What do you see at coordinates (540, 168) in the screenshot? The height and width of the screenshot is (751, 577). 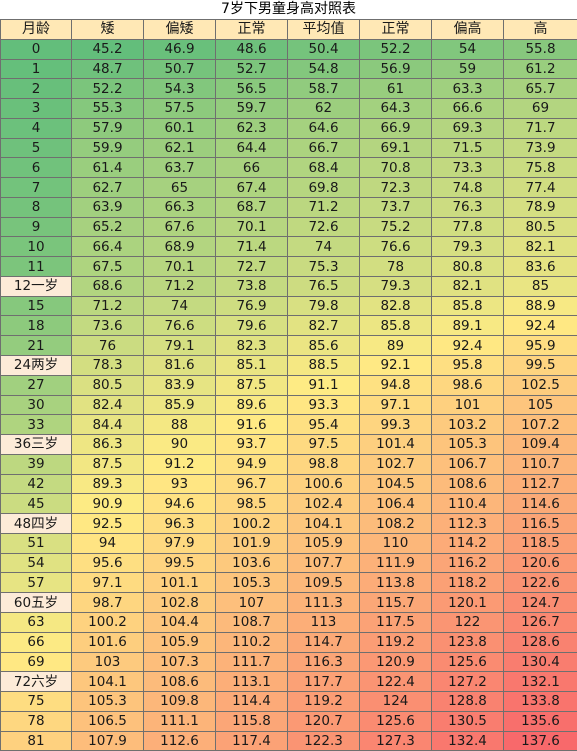 I see `height-cell: 75.8` at bounding box center [540, 168].